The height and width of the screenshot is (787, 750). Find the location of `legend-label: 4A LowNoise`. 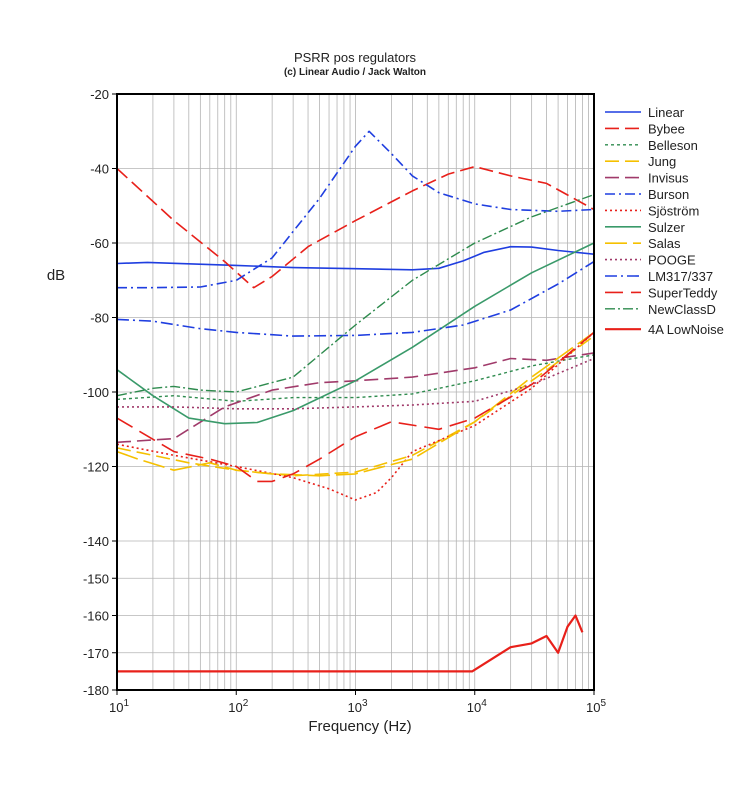

legend-label: 4A LowNoise is located at coordinates (686, 329).